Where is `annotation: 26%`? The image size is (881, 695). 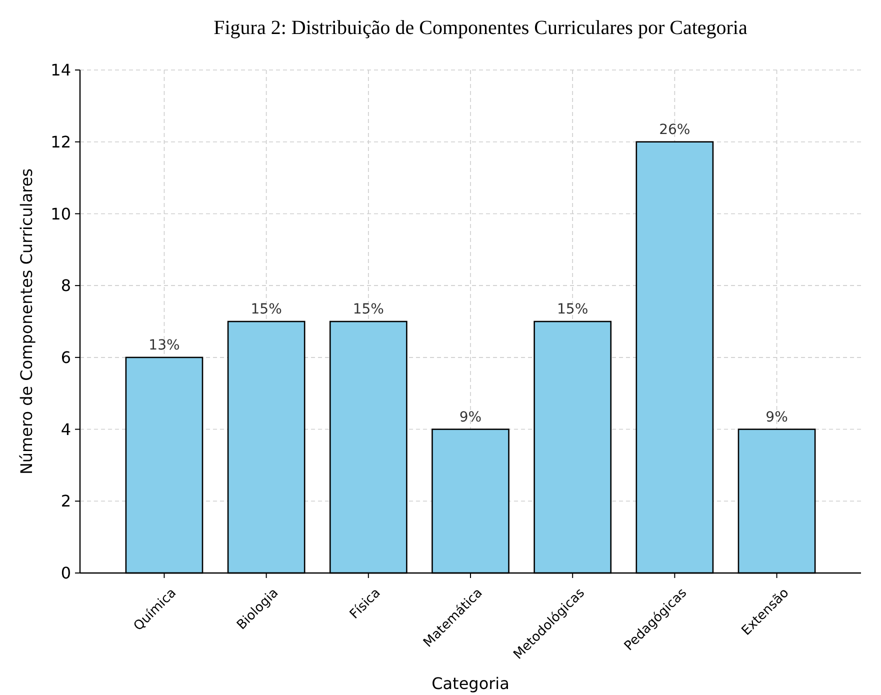 annotation: 26% is located at coordinates (674, 130).